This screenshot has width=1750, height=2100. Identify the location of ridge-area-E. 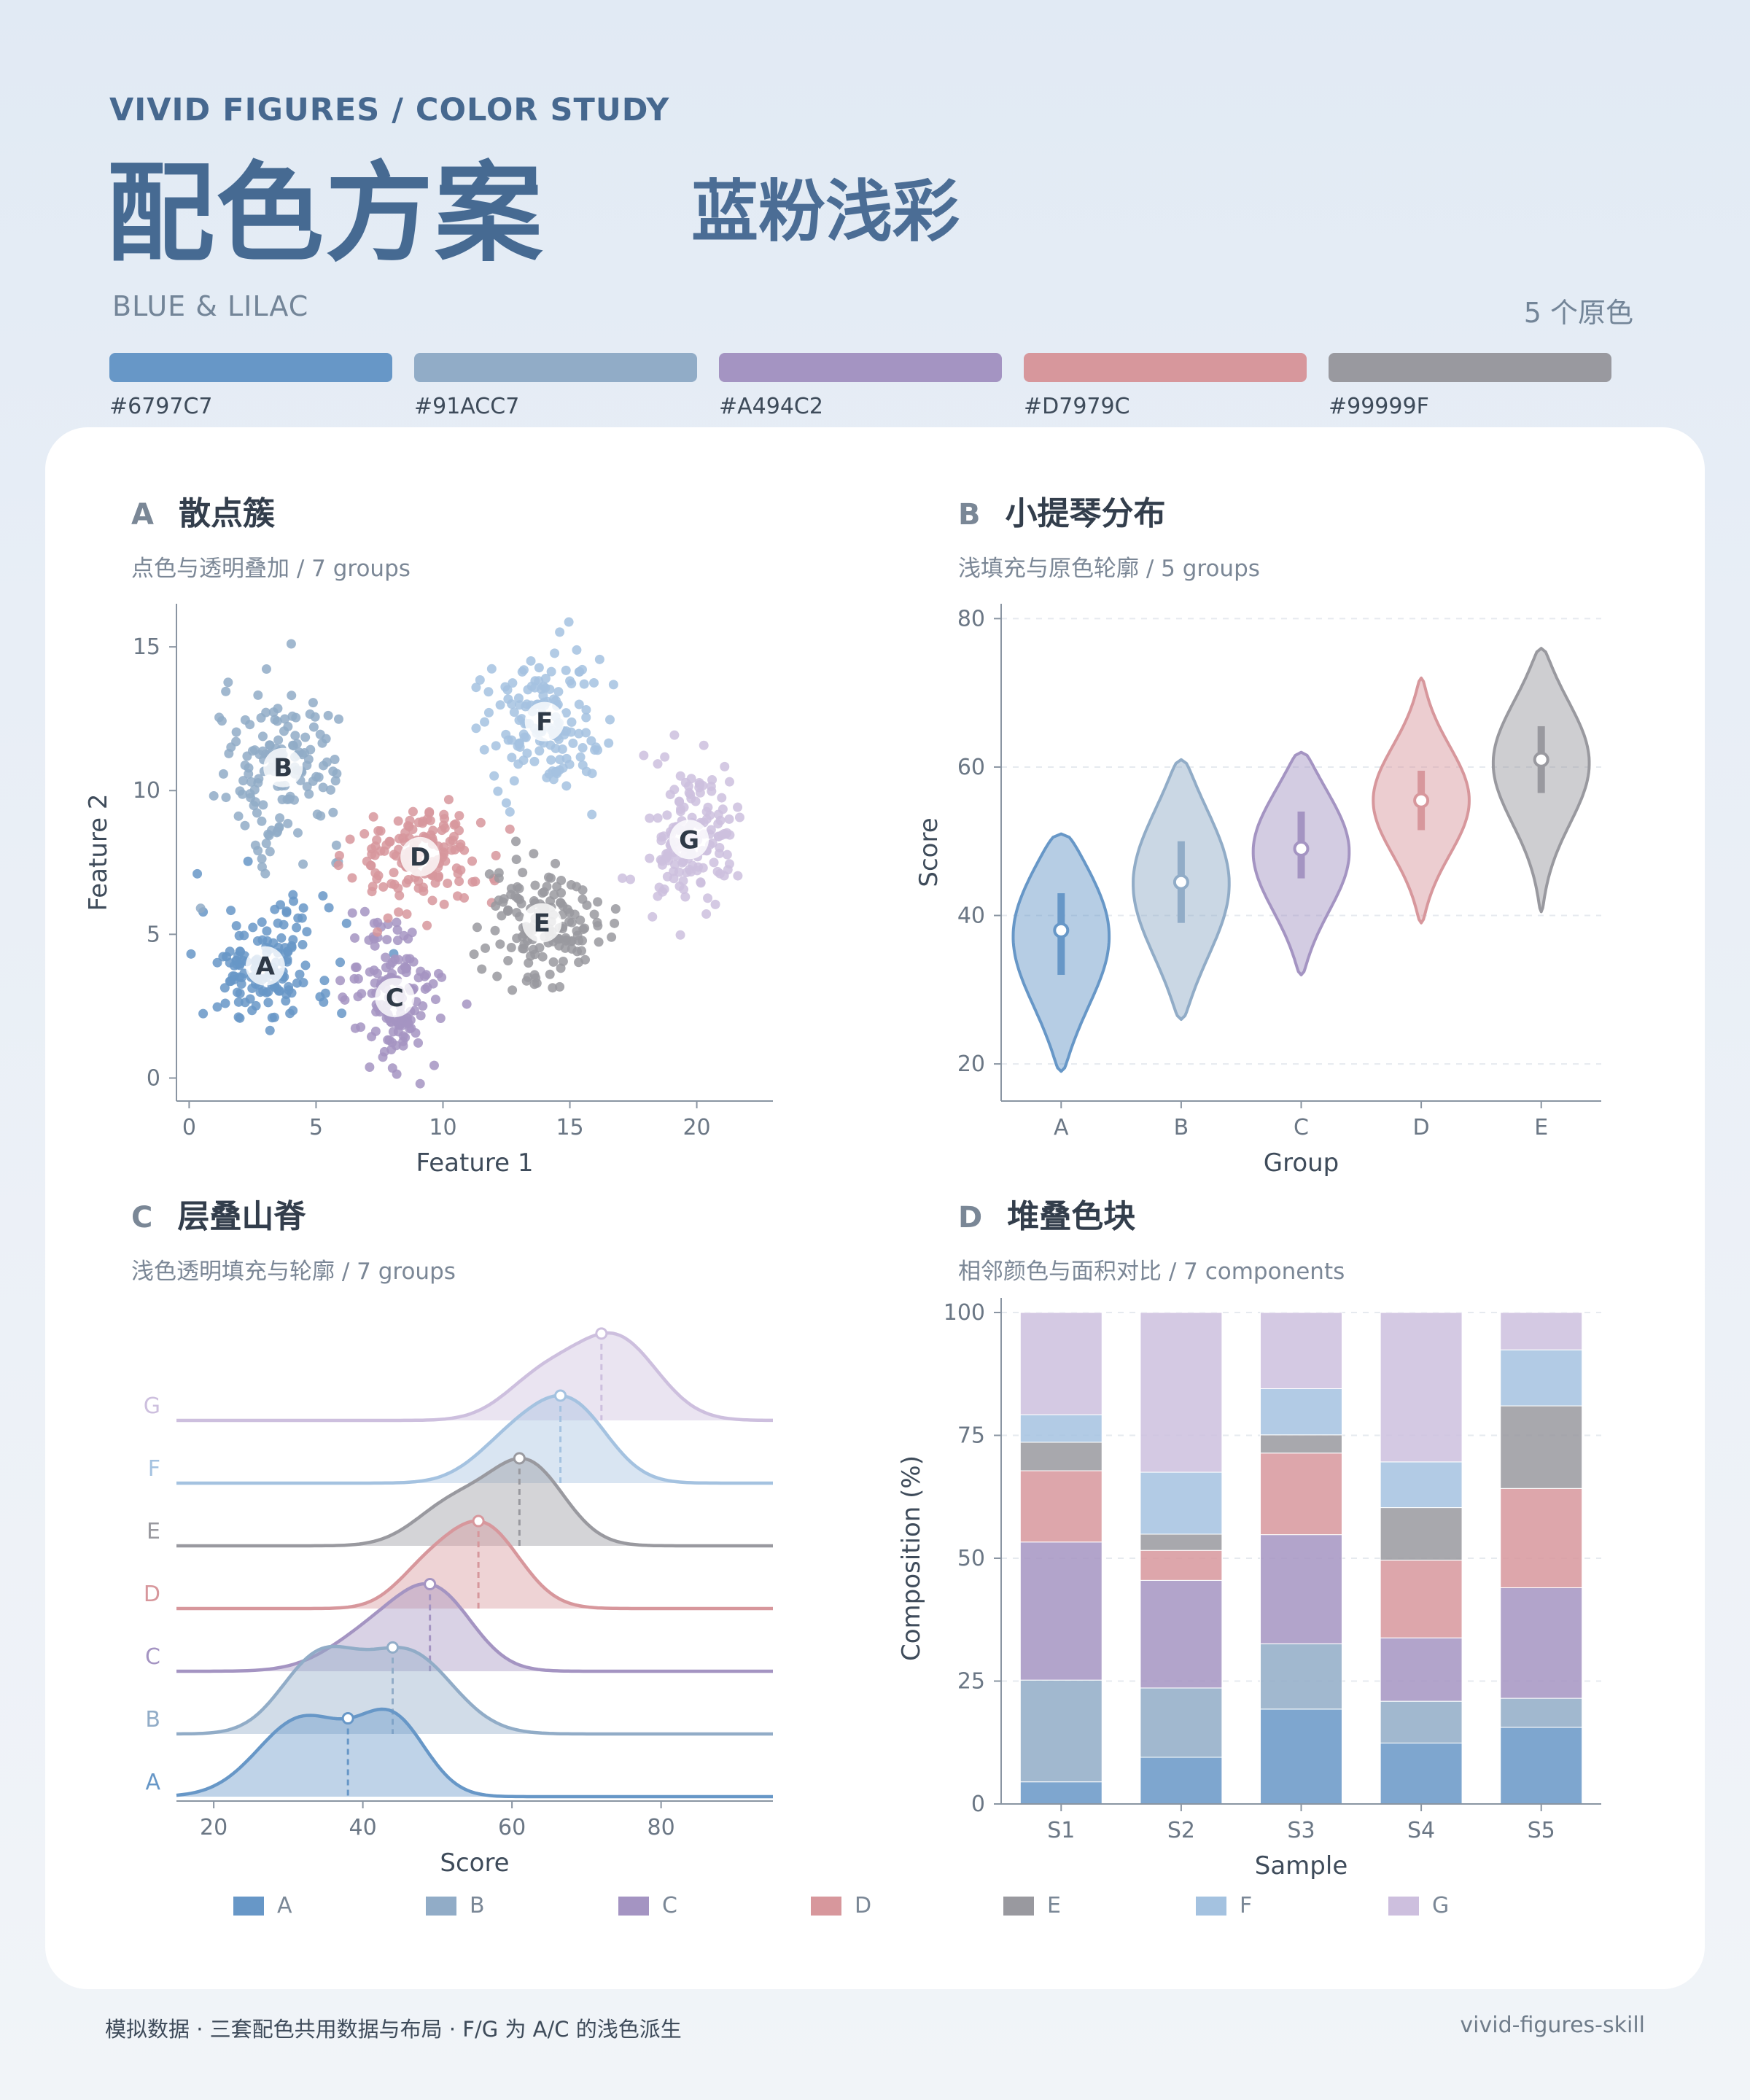
(474, 1502).